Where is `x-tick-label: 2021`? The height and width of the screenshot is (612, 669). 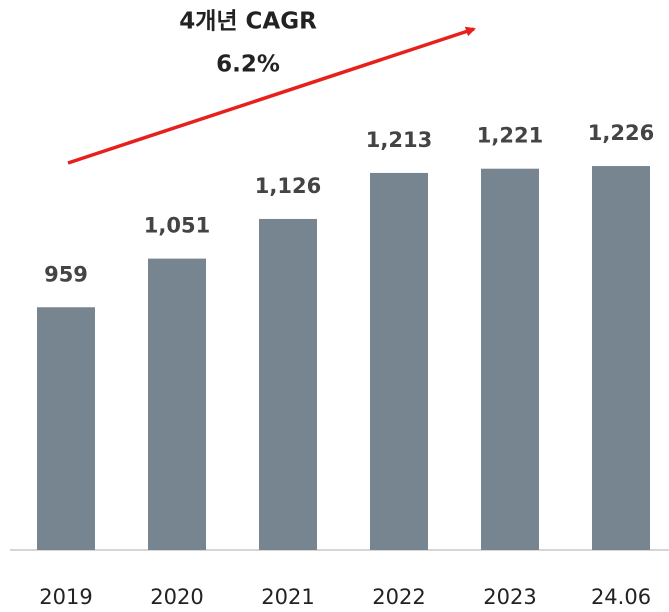 x-tick-label: 2021 is located at coordinates (287, 597).